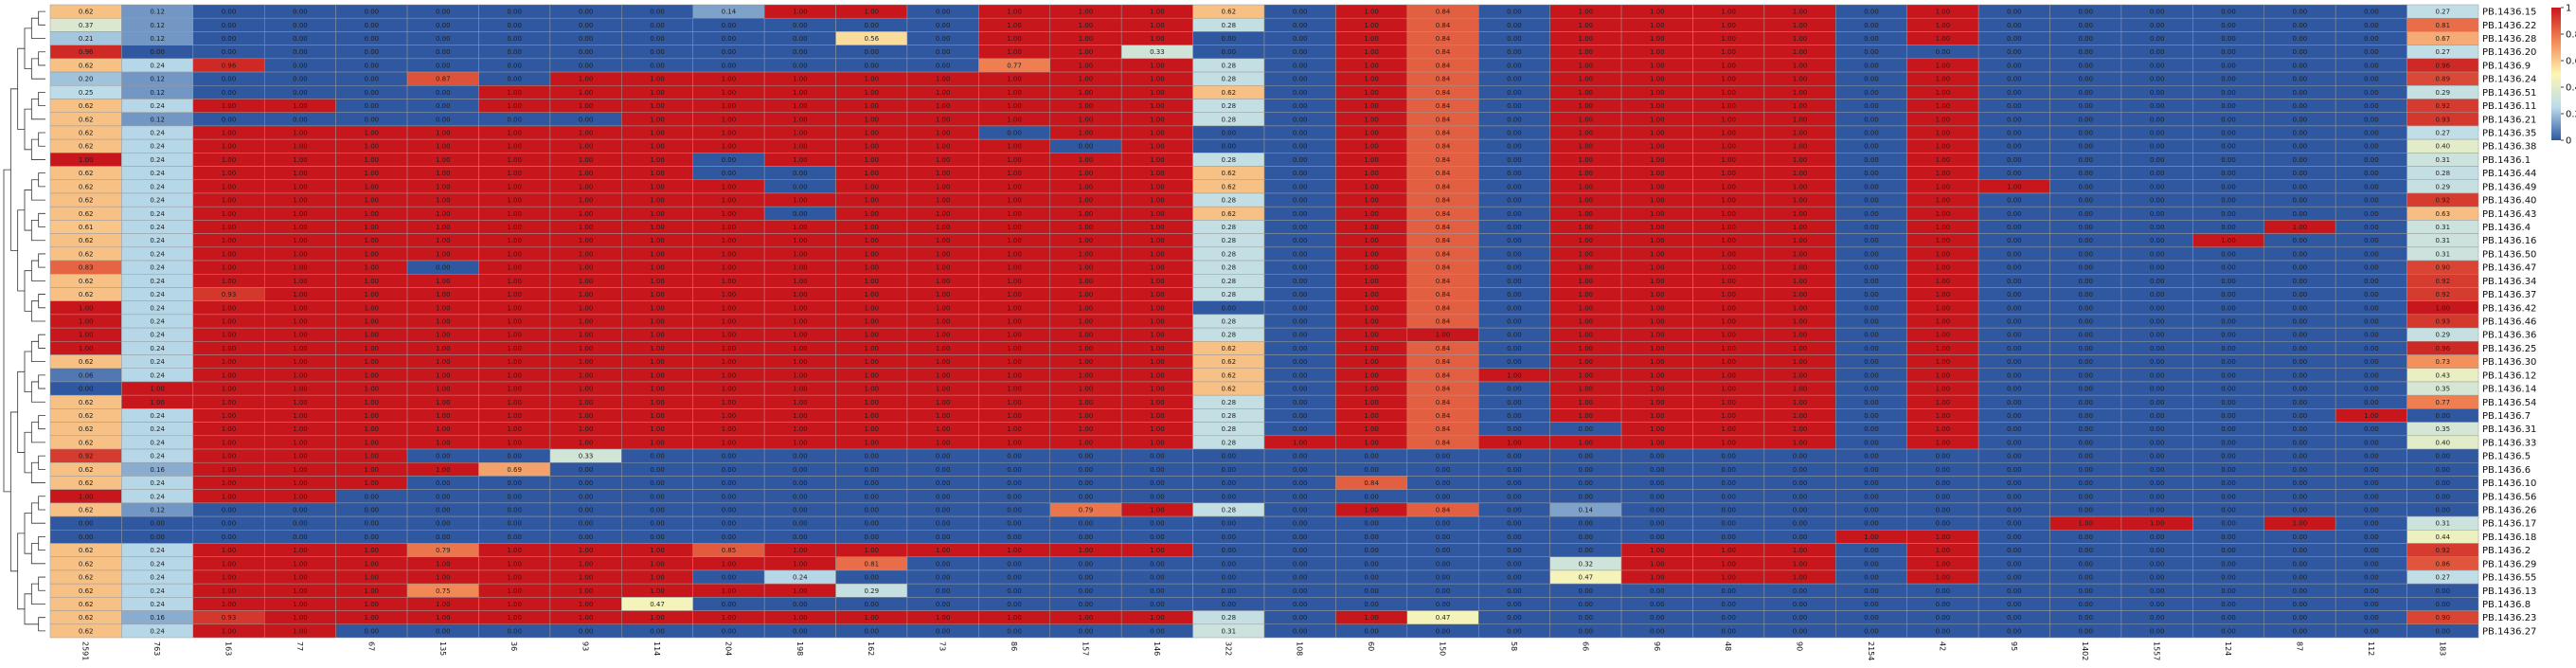  Describe the element at coordinates (1371, 646) in the screenshot. I see `column-label: 60` at that location.